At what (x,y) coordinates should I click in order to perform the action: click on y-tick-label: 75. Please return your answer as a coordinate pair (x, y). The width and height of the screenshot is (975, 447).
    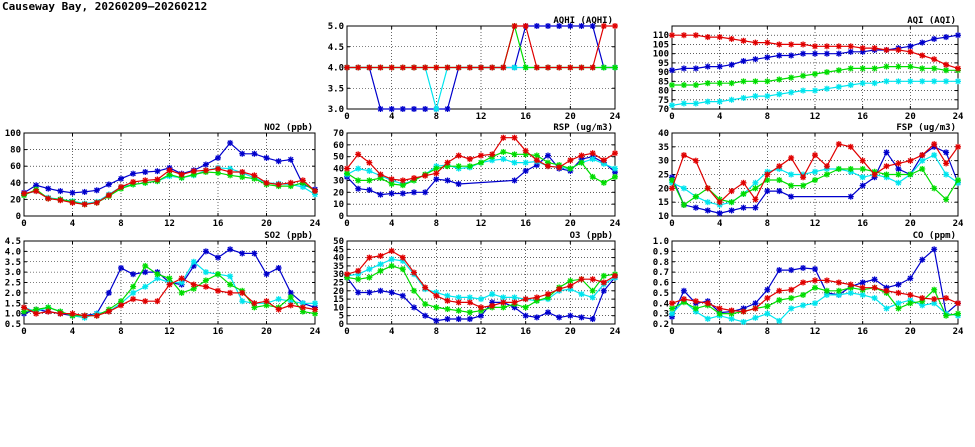
    Looking at the image, I should click on (663, 101).